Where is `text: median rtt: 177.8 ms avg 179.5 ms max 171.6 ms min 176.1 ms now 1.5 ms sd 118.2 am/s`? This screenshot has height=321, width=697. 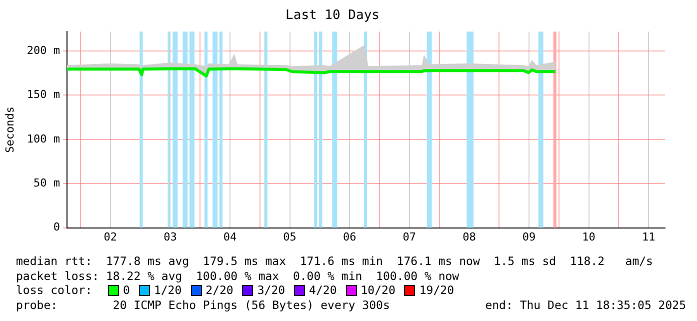 text: median rtt: 177.8 ms avg 179.5 ms max 171.6 ms min 176.1 ms now 1.5 ms sd 118.2 am/s is located at coordinates (334, 261).